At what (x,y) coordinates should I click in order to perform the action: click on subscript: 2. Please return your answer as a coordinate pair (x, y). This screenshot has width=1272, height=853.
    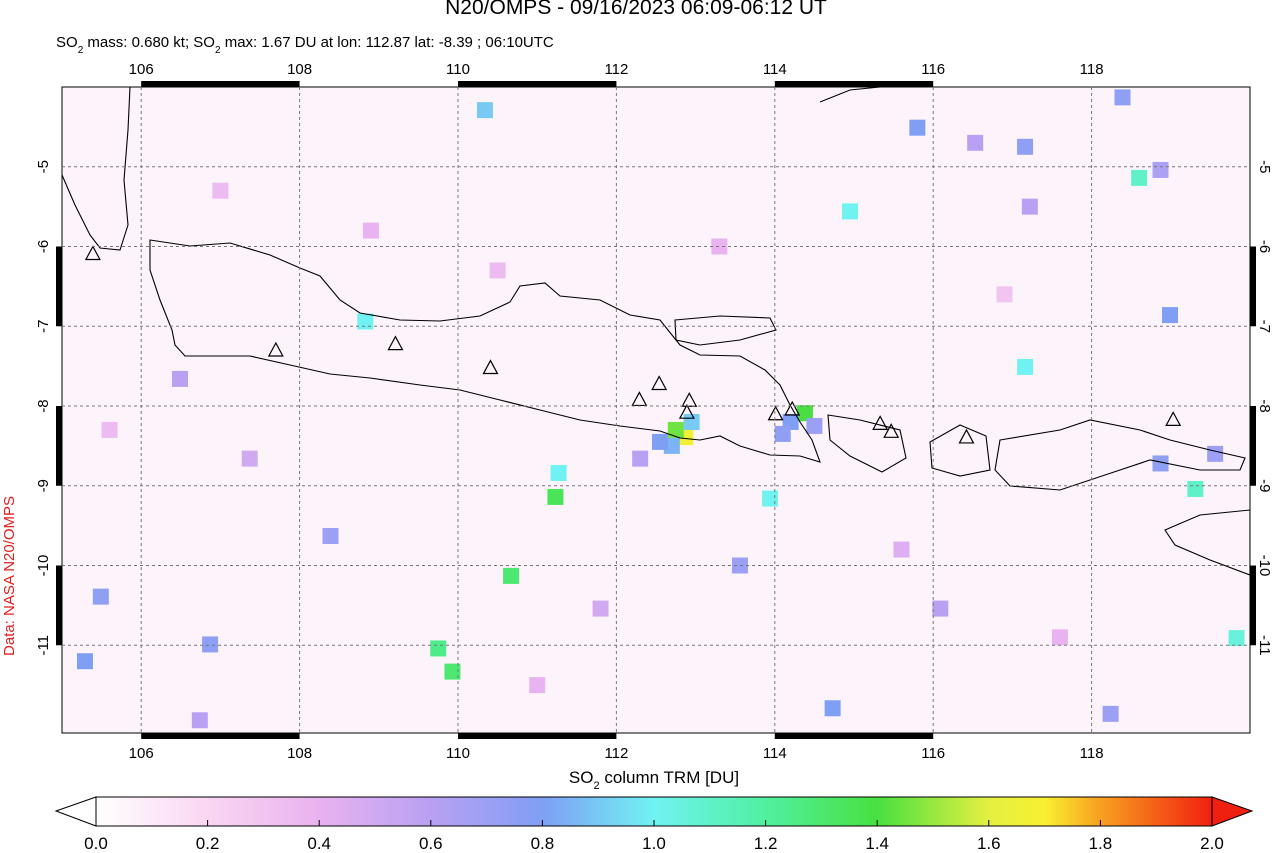
    Looking at the image, I should click on (596, 786).